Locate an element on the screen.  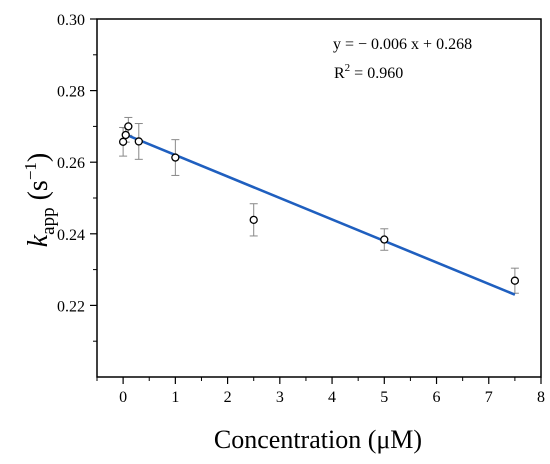
y-tick-label: 0.24 is located at coordinates (71, 235).